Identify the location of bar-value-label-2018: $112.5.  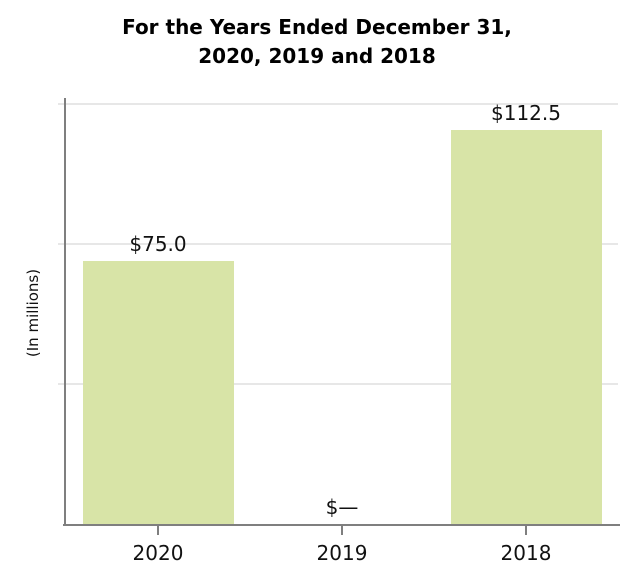
(526, 112).